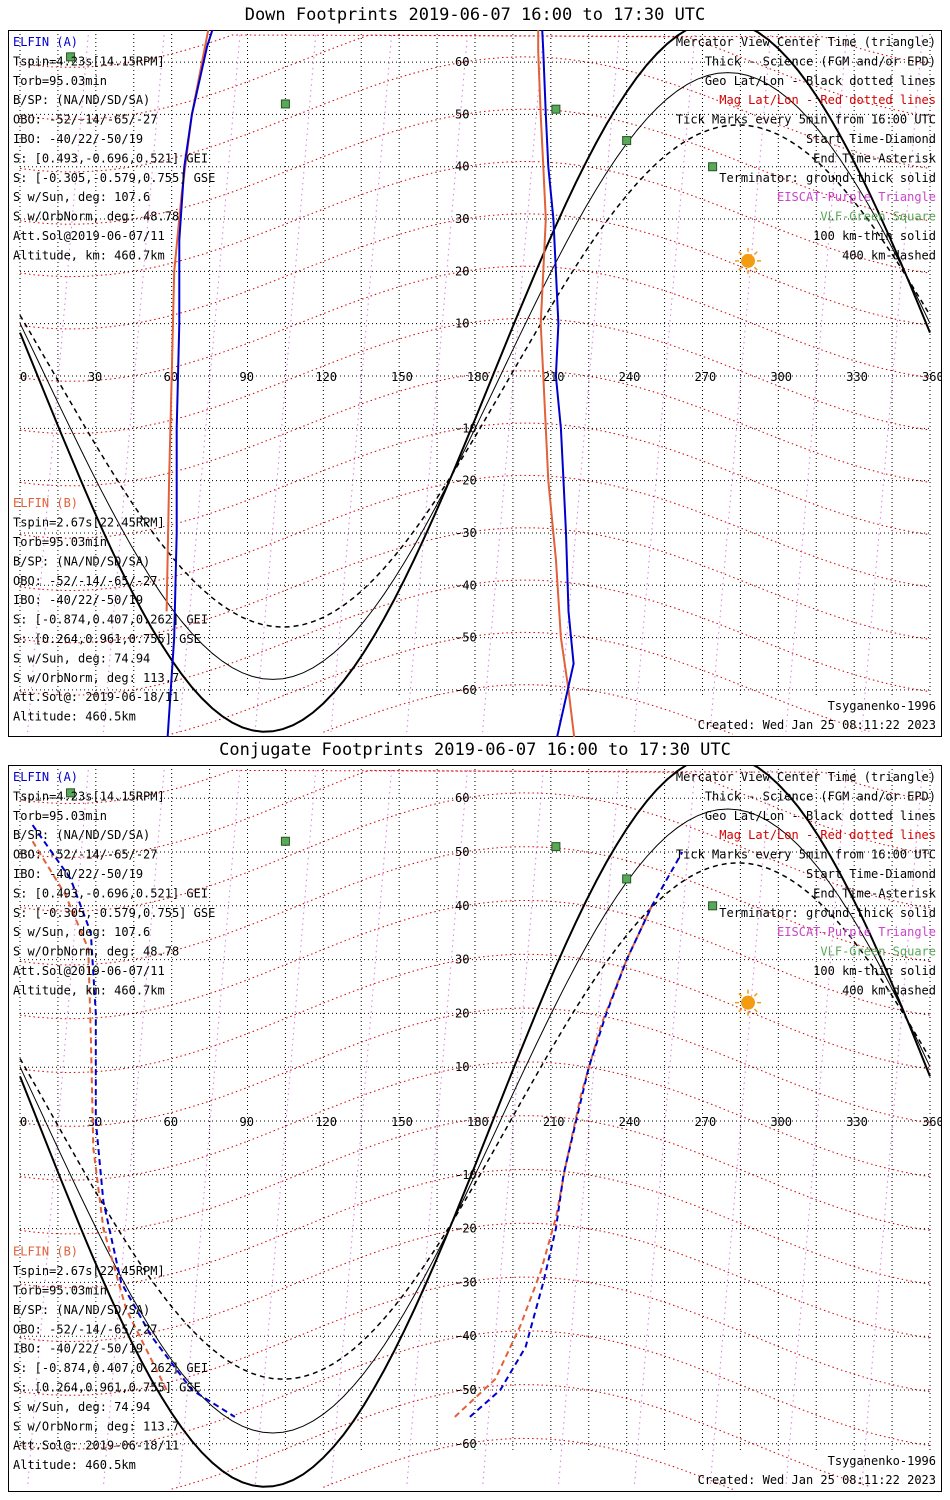 The width and height of the screenshot is (950, 1500). What do you see at coordinates (60, 1291) in the screenshot?
I see `elfin-b-info-line: Torb=95.03min` at bounding box center [60, 1291].